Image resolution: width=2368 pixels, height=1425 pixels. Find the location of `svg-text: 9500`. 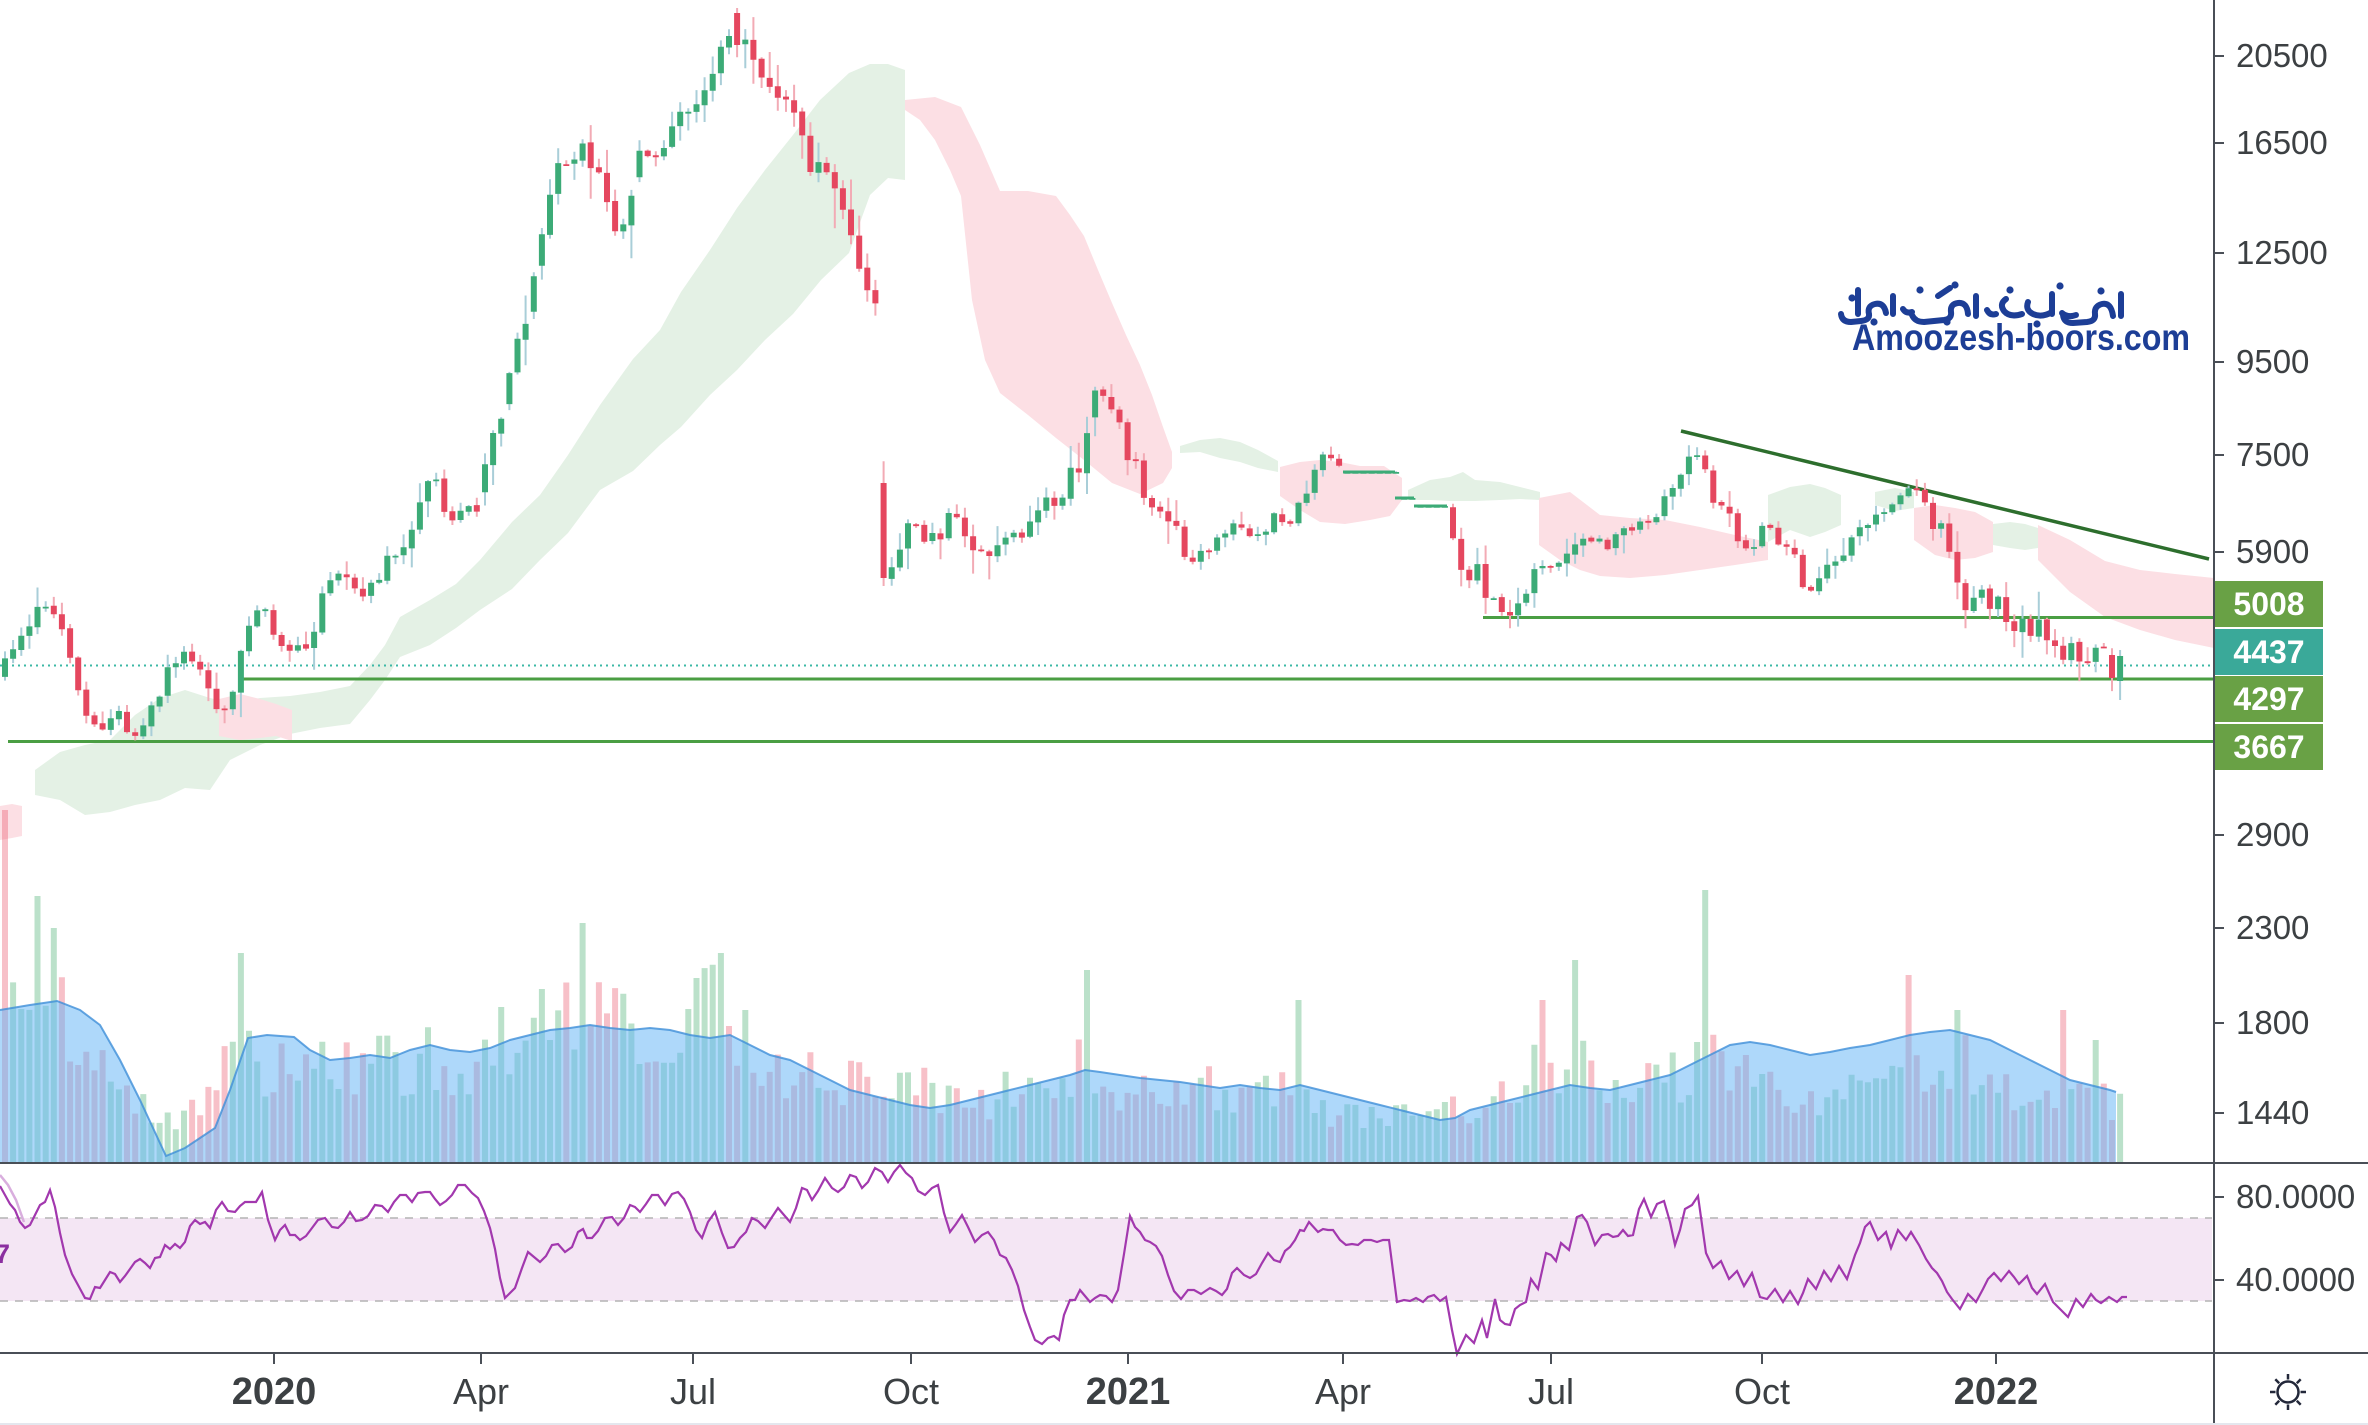

svg-text: 9500 is located at coordinates (2272, 361).